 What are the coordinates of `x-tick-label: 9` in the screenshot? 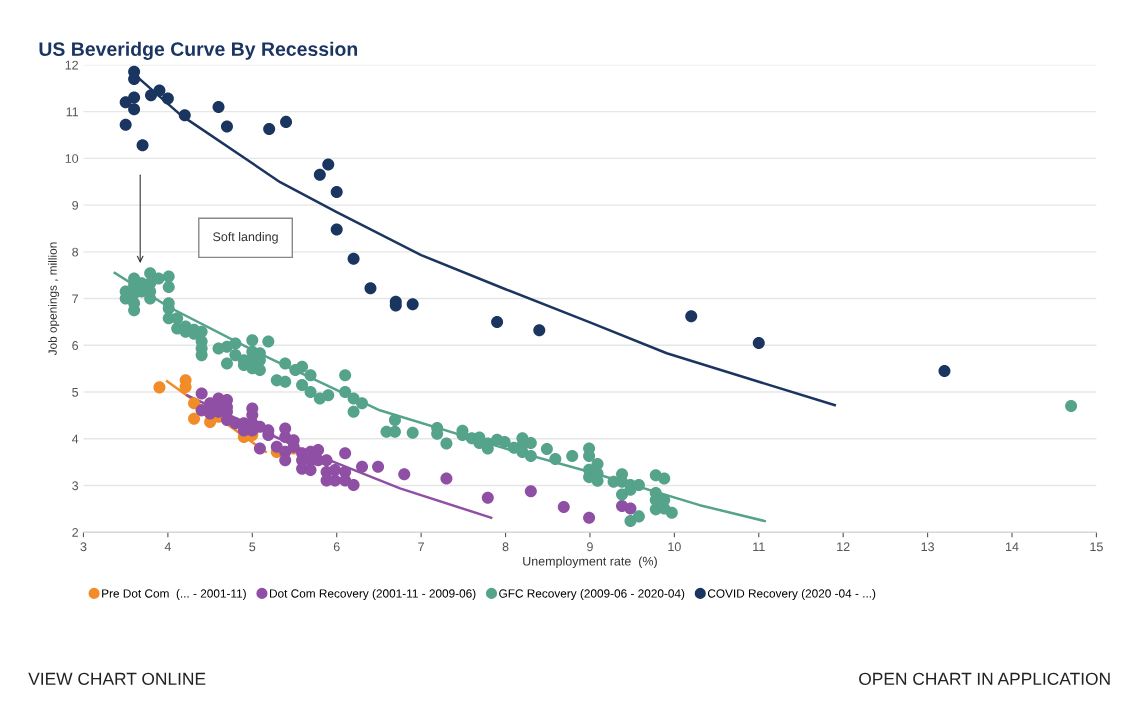 It's located at (590, 547).